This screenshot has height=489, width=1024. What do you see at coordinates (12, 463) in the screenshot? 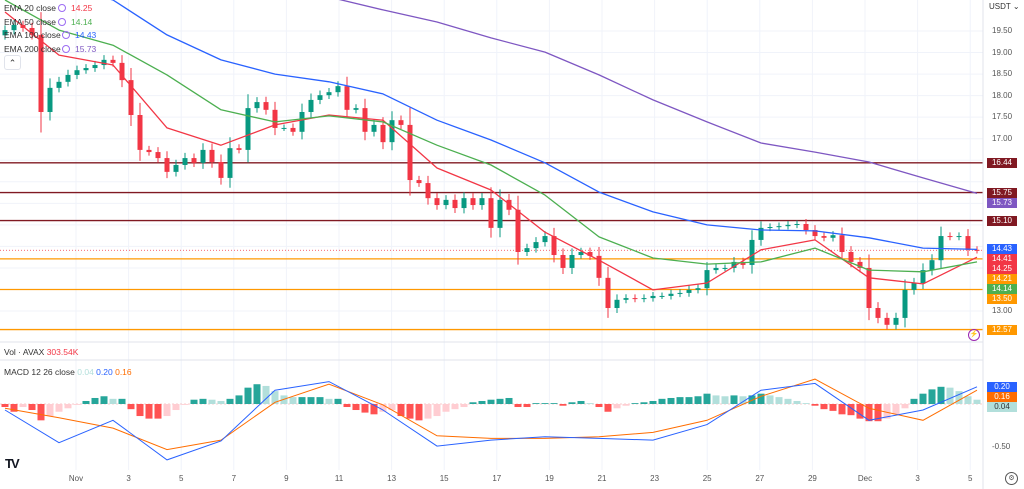
I see `tradingview-logo: TV` at bounding box center [12, 463].